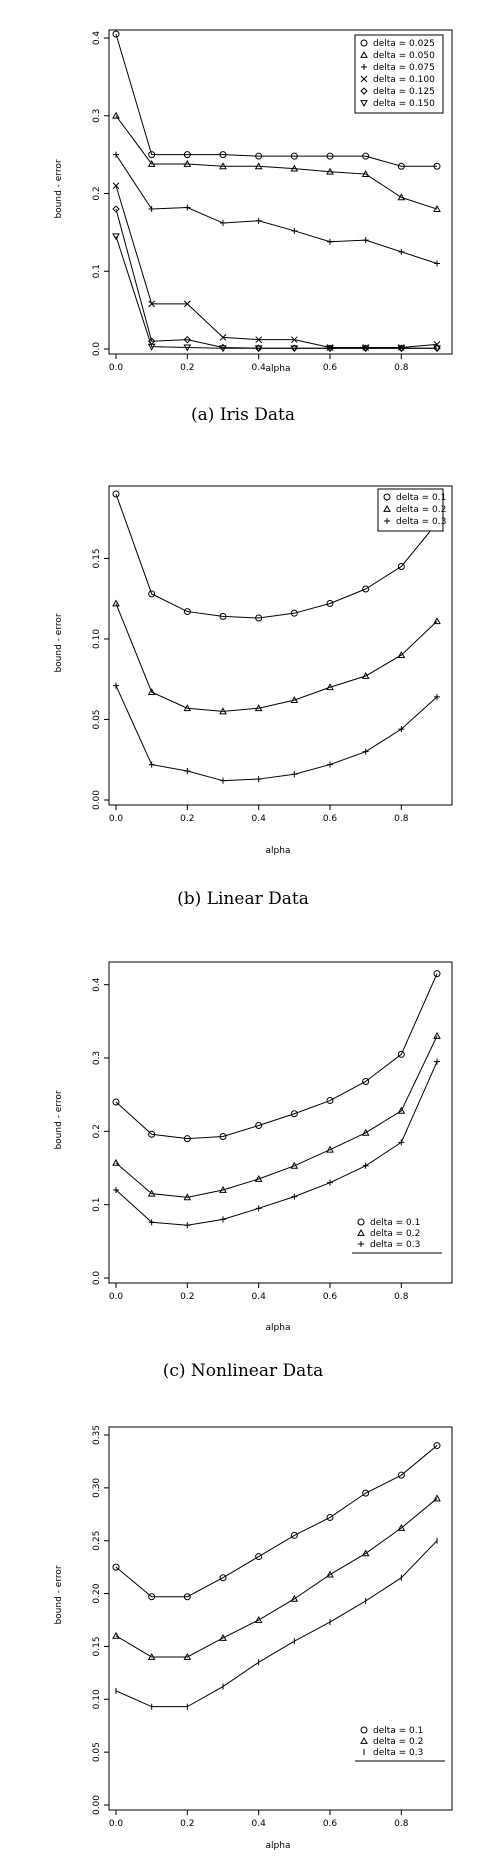 The height and width of the screenshot is (1856, 486). Describe the element at coordinates (404, 92) in the screenshot. I see `legend-entry: delta = 0.125` at that location.